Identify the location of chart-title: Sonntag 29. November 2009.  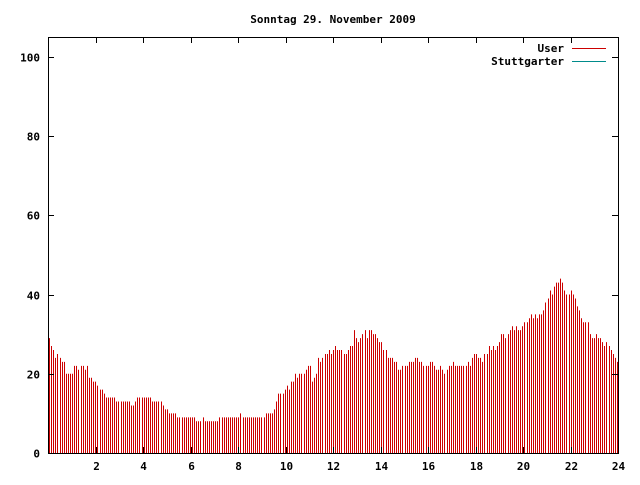
(333, 19).